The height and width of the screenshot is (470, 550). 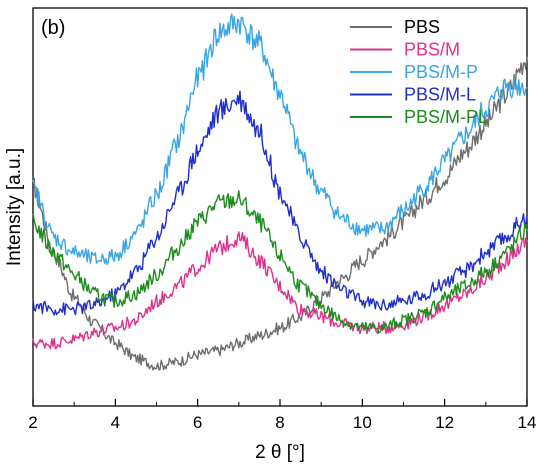 I want to click on legend-label: PBS/M-P, so click(x=441, y=72).